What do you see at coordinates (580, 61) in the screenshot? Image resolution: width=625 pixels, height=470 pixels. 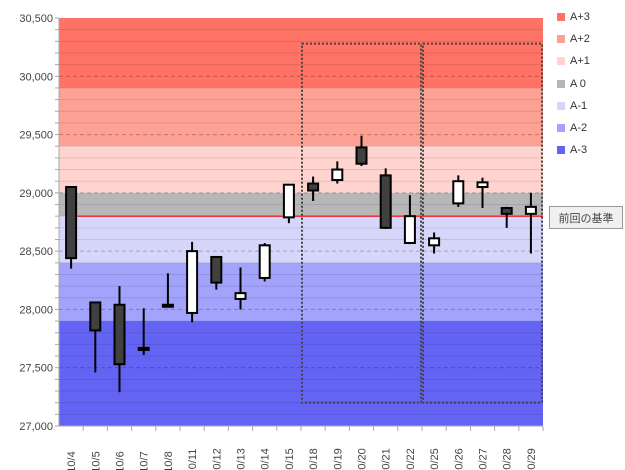 I see `legend-label: A+1` at bounding box center [580, 61].